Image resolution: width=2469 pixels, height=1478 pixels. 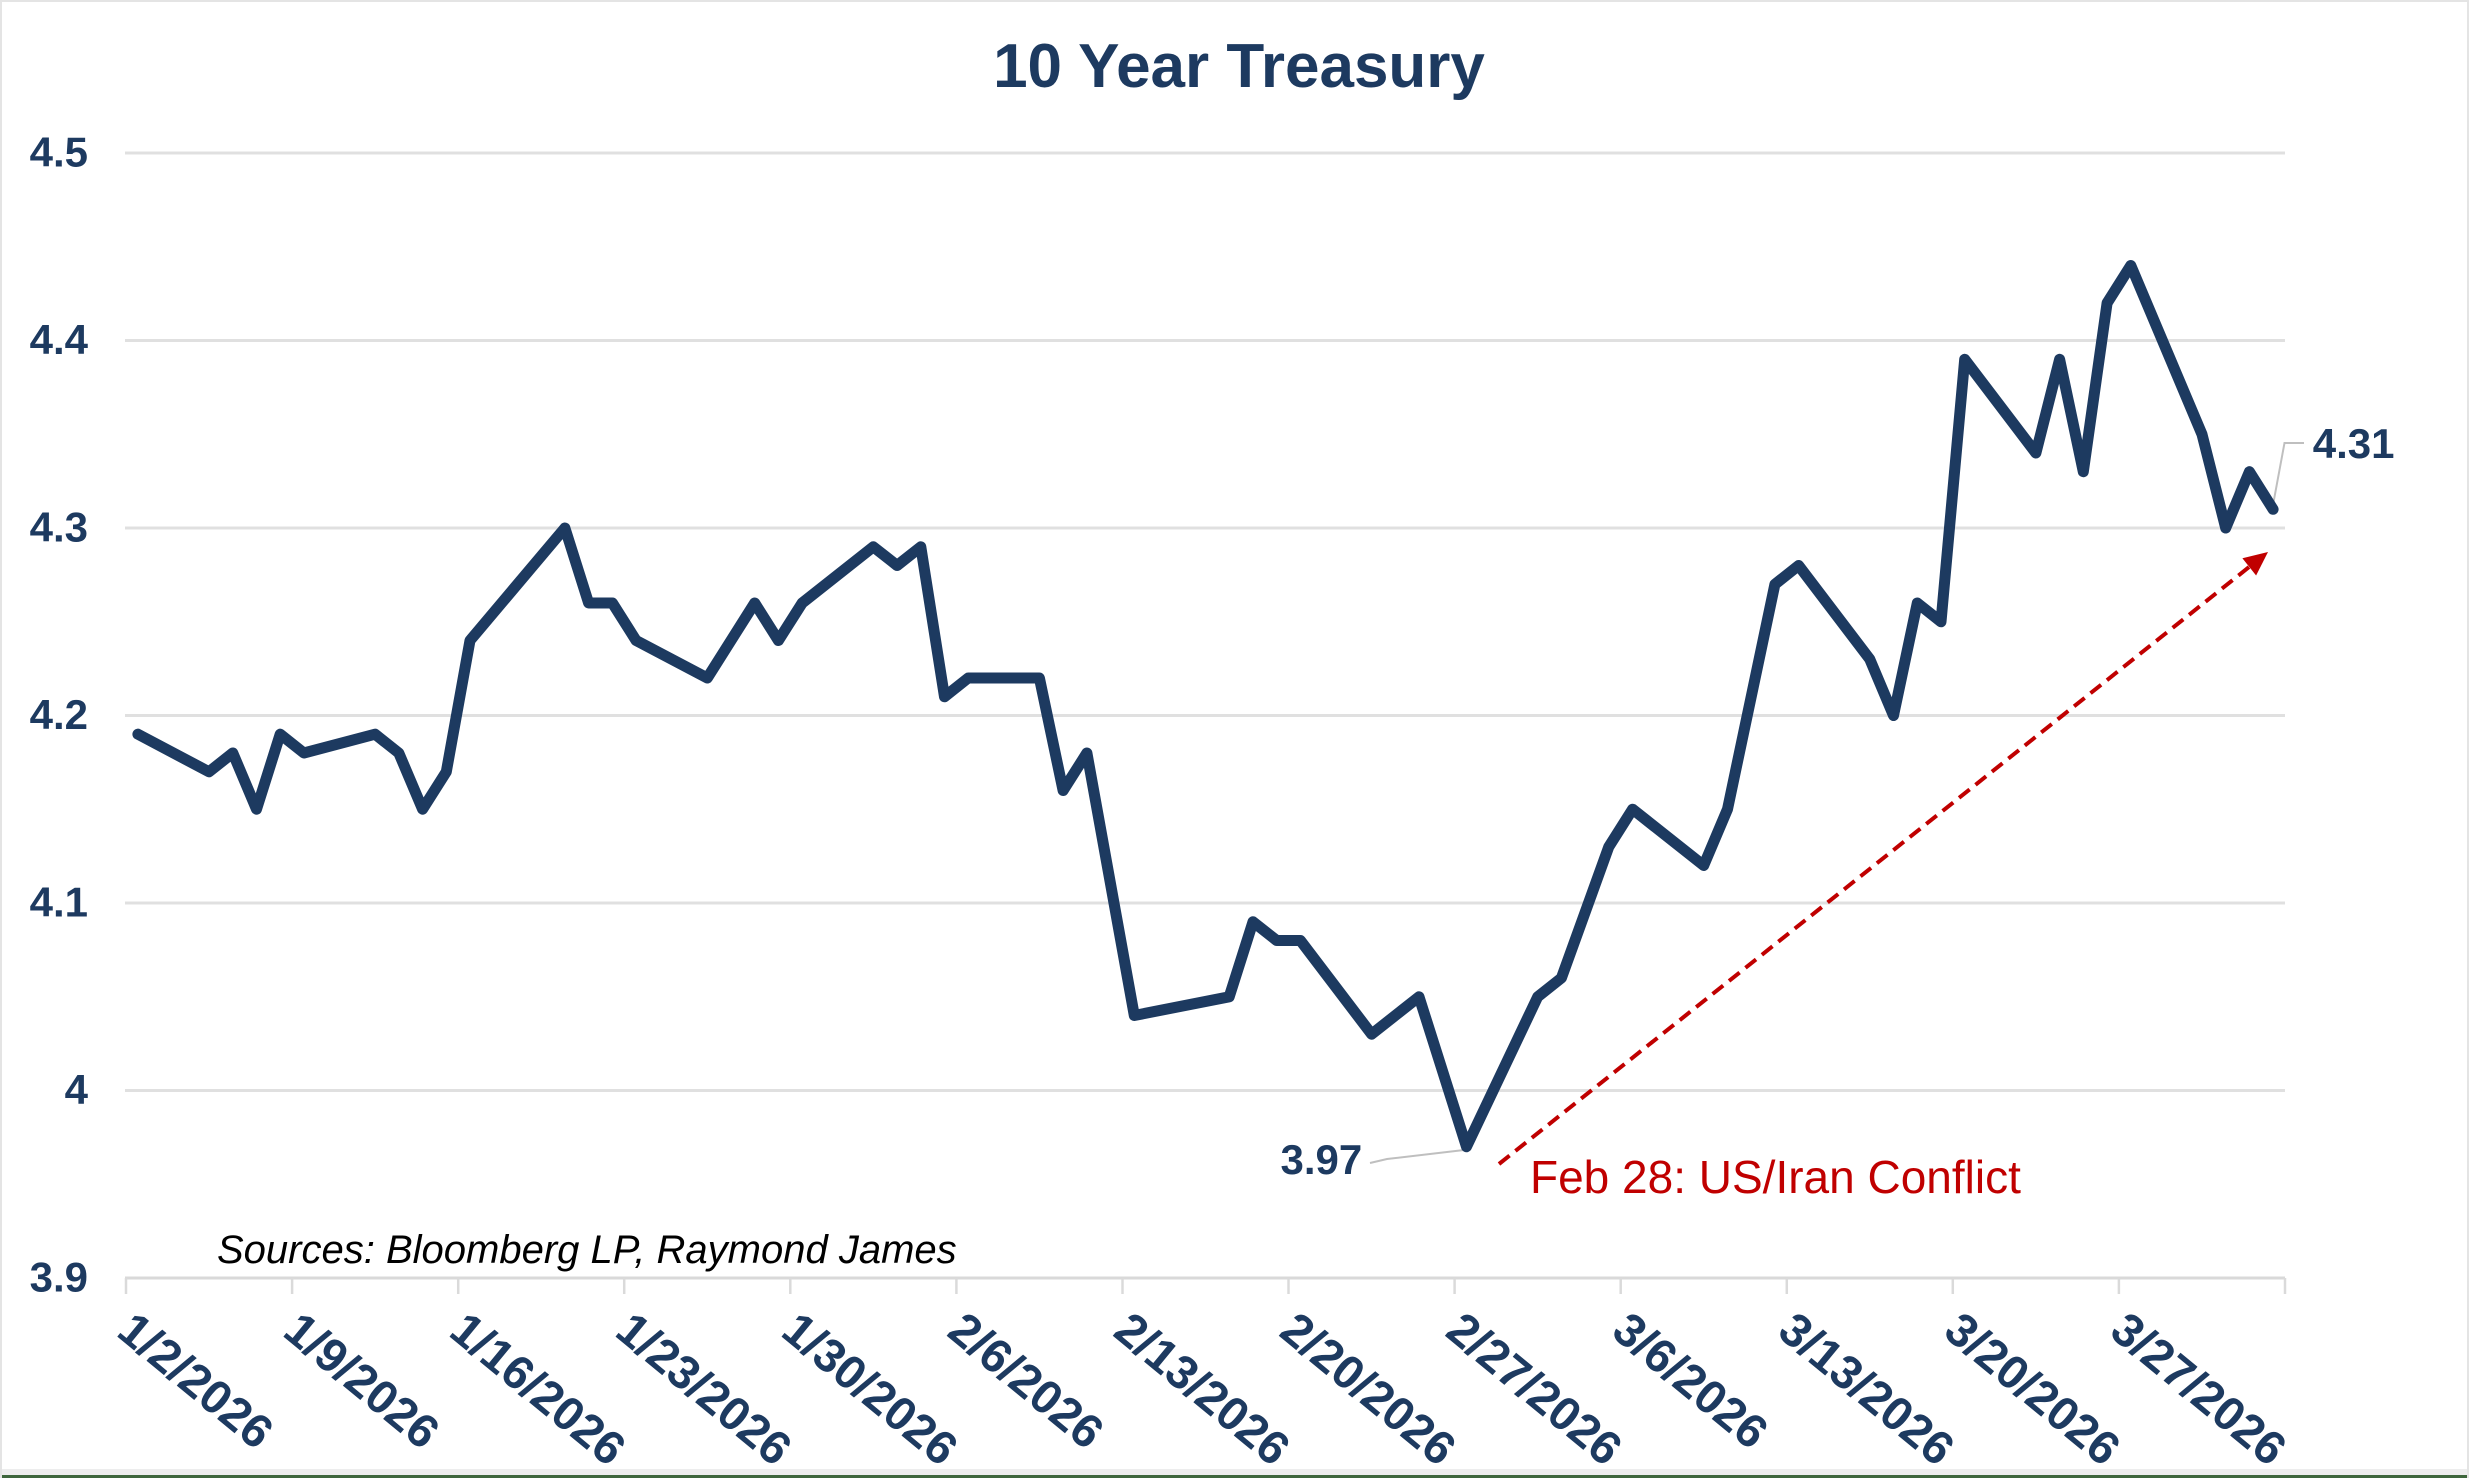 What do you see at coordinates (538, 1389) in the screenshot?
I see `svg-text: 1/16/2026` at bounding box center [538, 1389].